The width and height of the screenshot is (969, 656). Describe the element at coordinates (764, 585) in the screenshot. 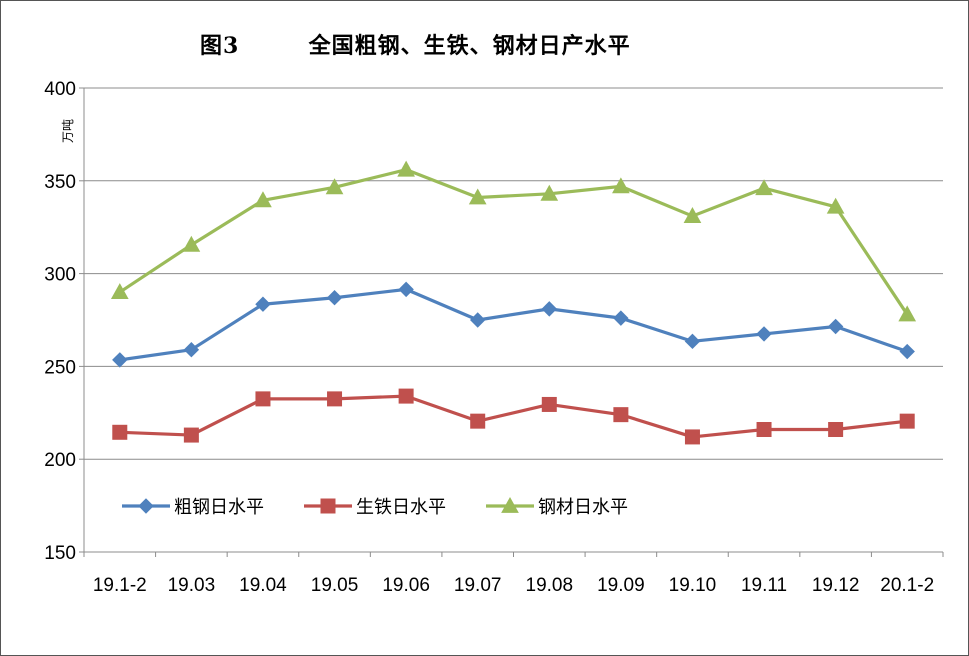

I see `x-tick-label: 19.11` at that location.